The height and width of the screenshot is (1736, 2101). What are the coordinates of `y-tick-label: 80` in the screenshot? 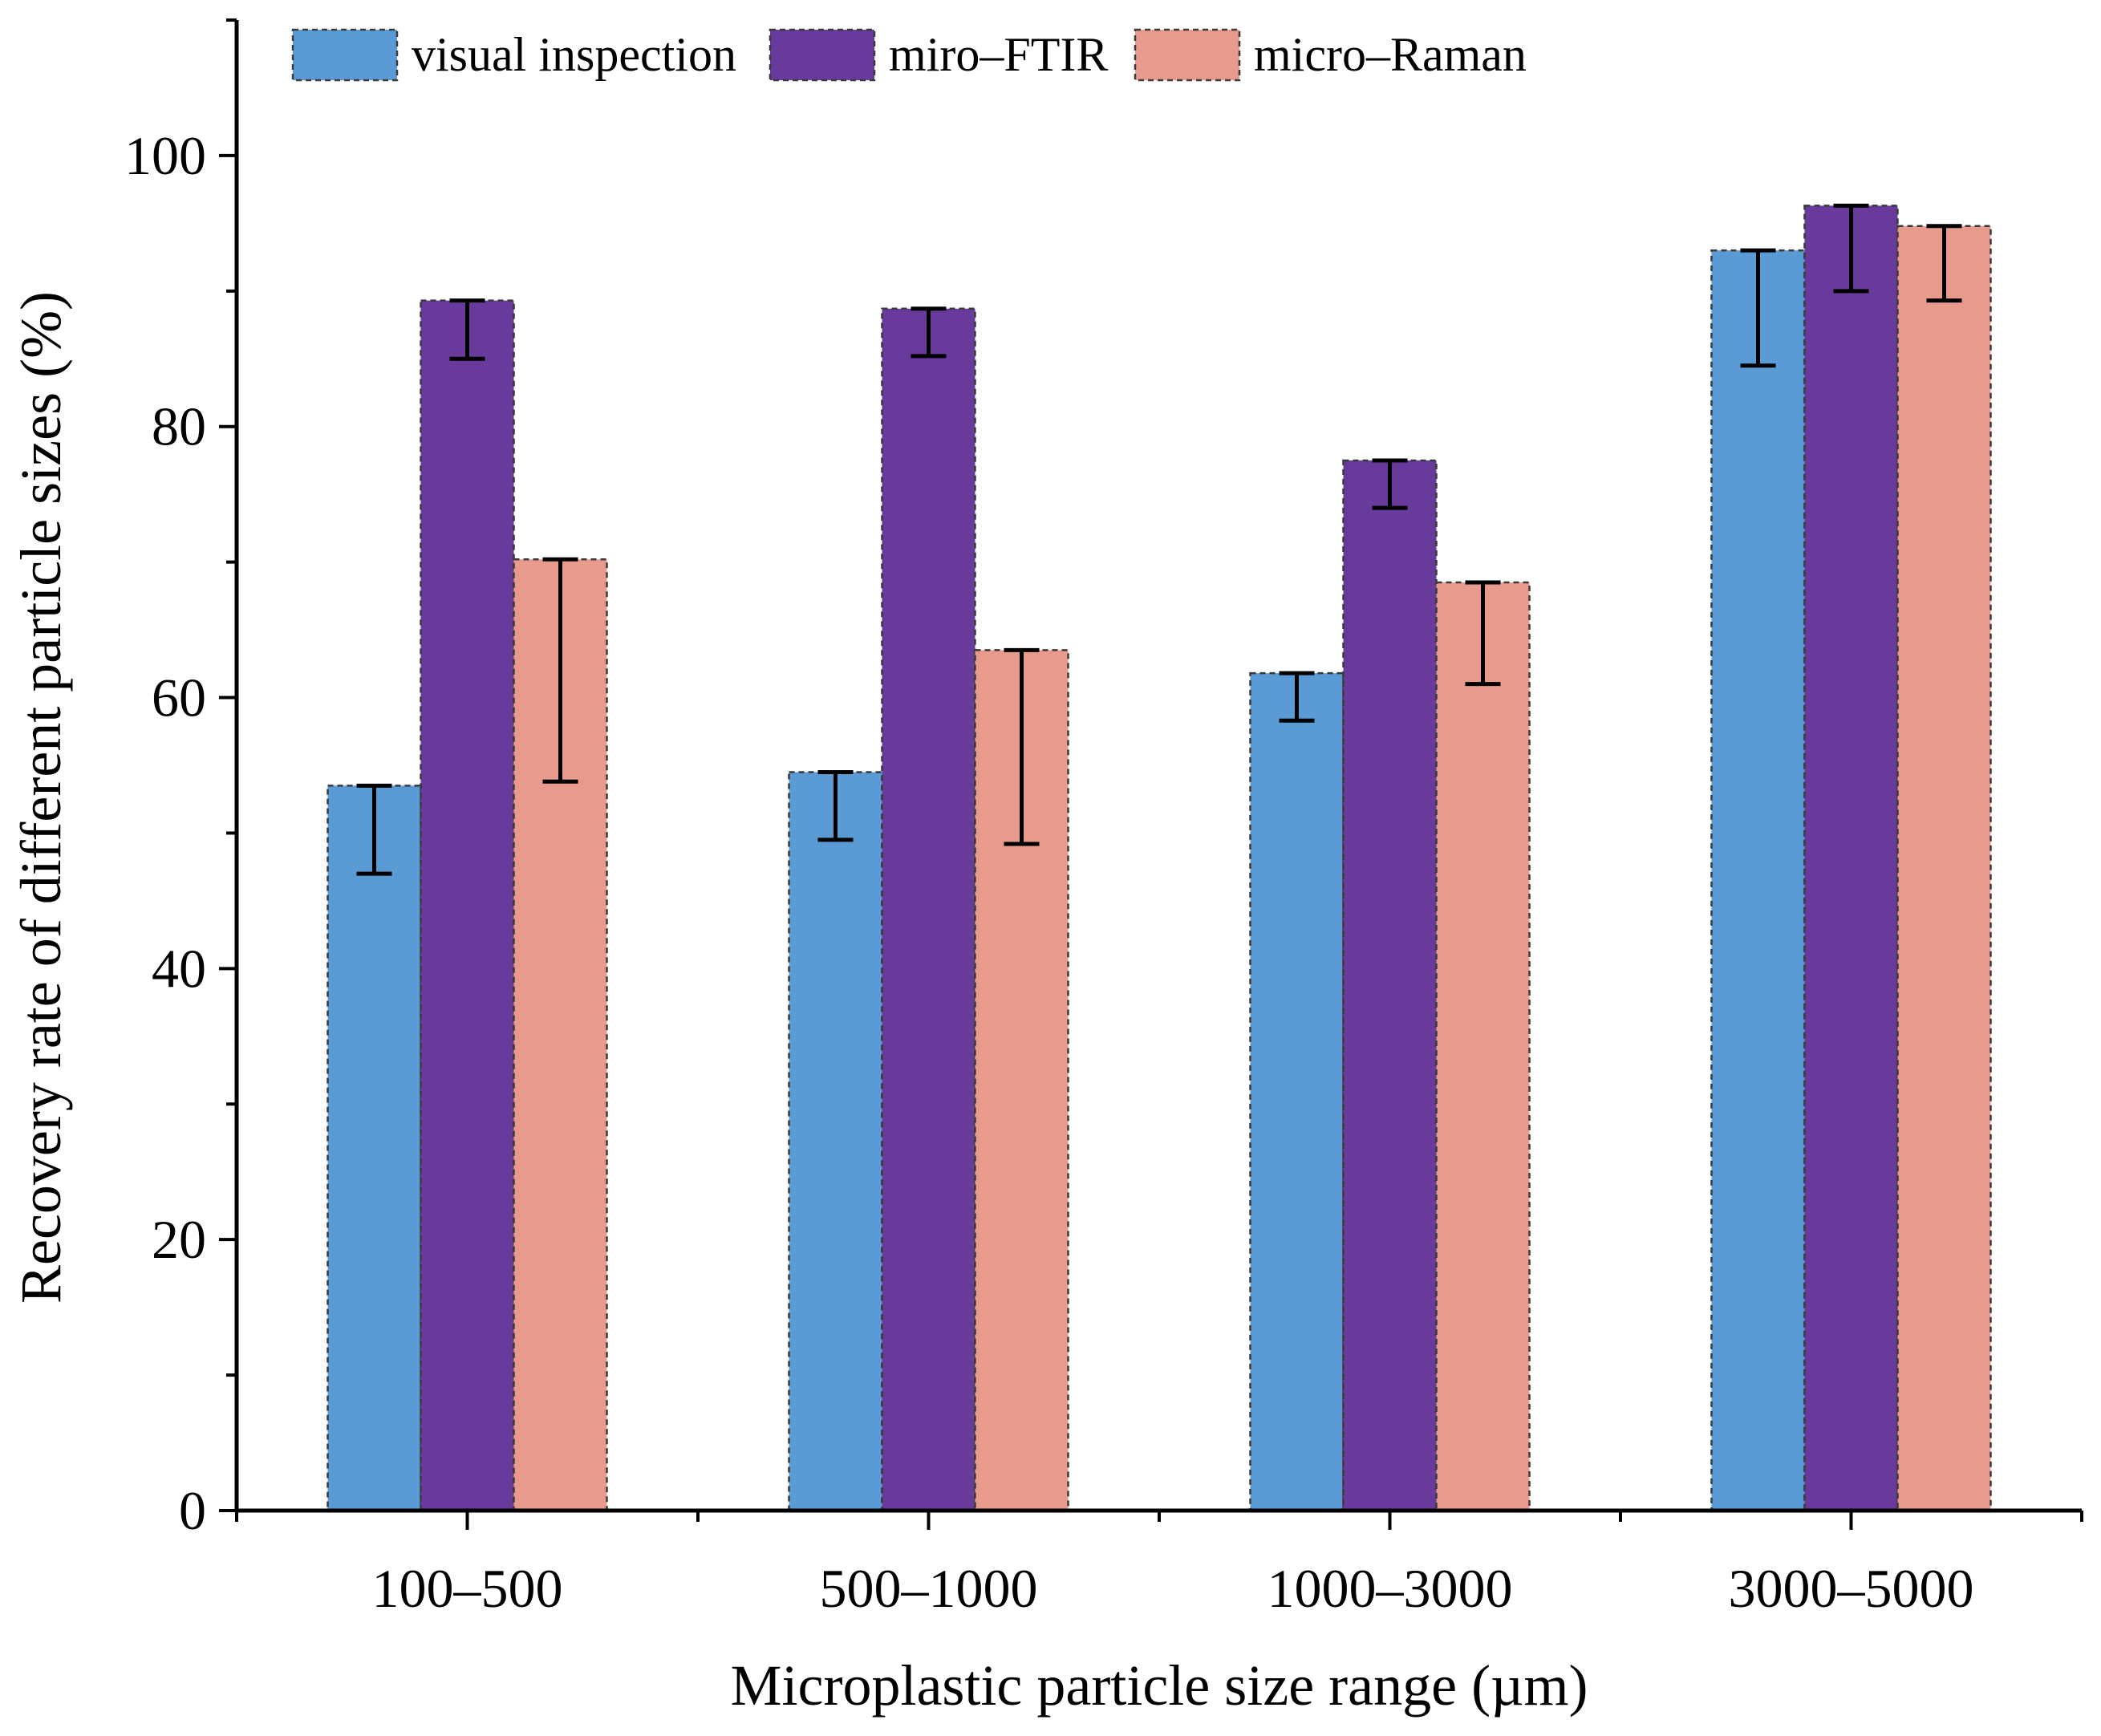 It's located at (179, 427).